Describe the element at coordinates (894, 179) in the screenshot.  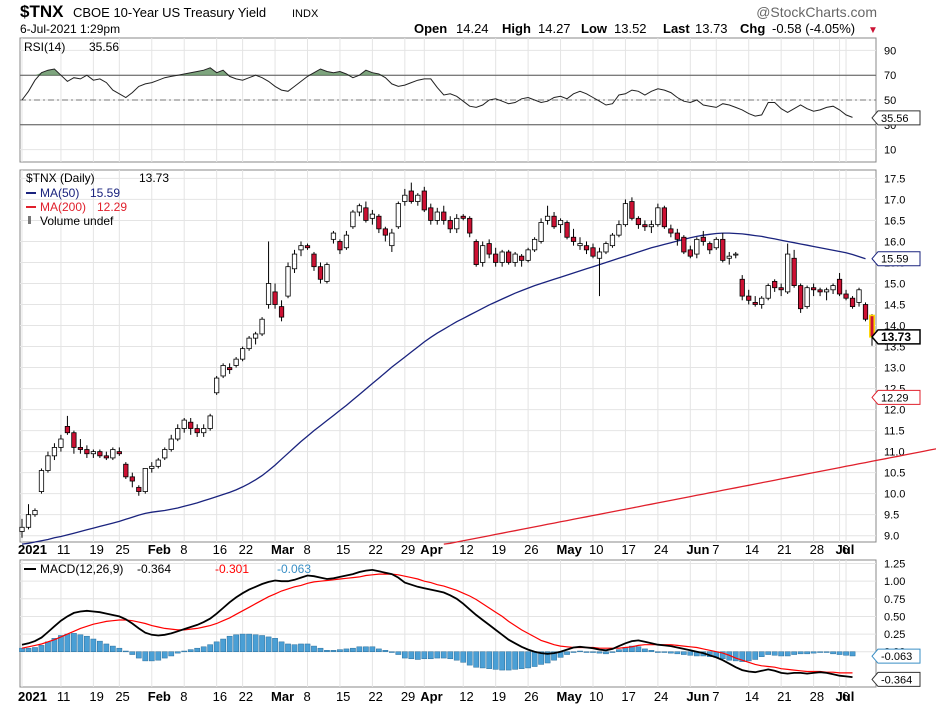
I see `y-tick-label: 17.5` at that location.